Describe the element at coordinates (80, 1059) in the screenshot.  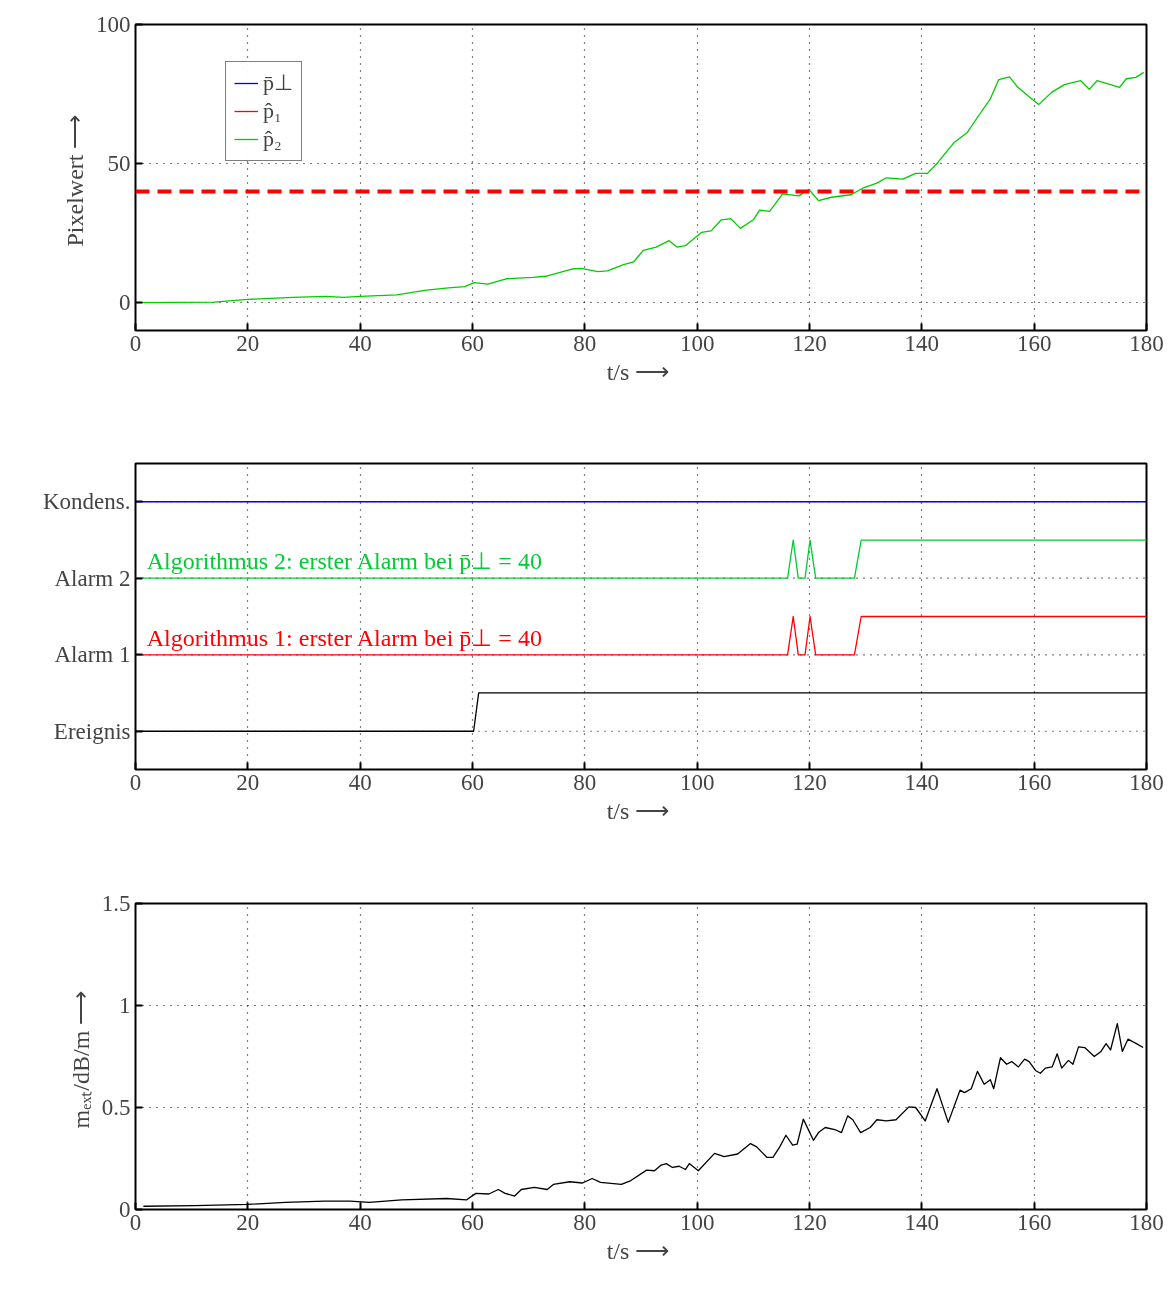
I see `y-axis-title: mₑₓₜ/dB/m ⟶` at that location.